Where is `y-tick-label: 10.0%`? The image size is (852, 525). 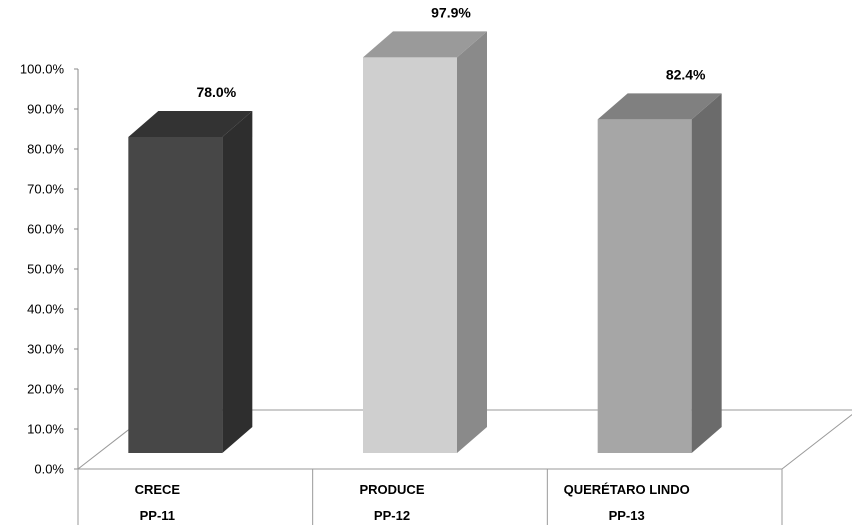 y-tick-label: 10.0% is located at coordinates (45, 429).